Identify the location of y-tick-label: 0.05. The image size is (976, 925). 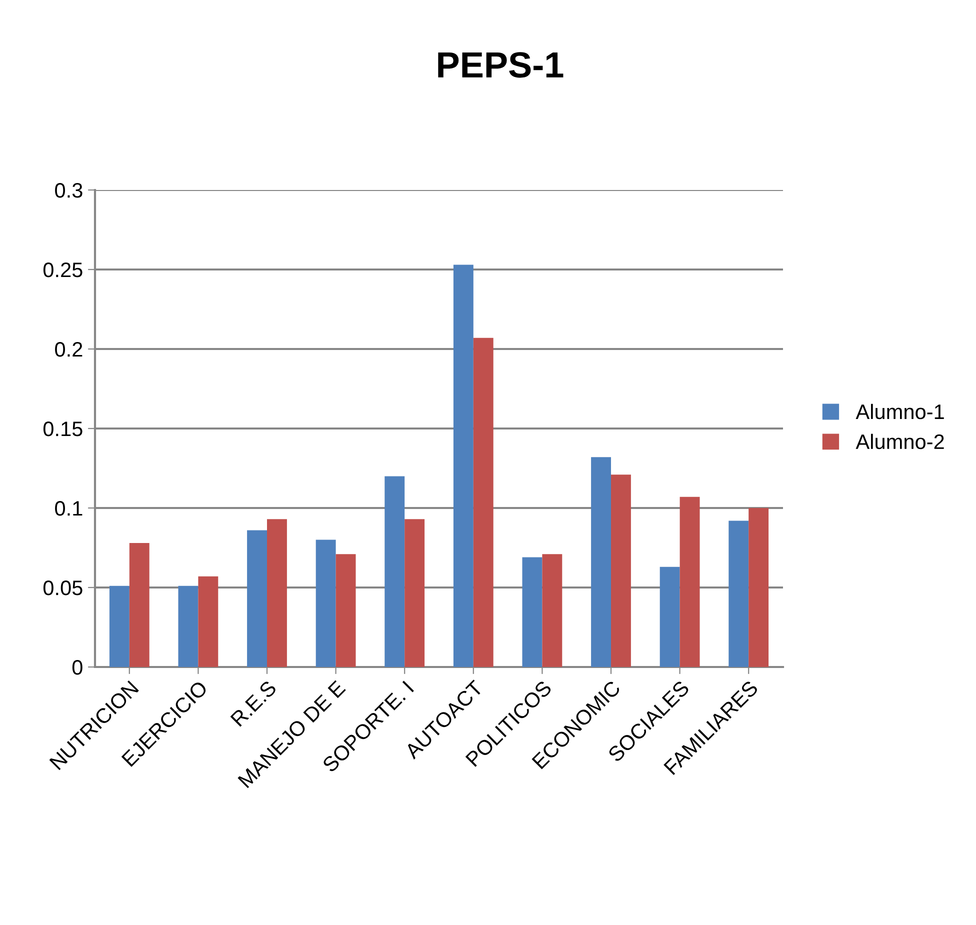
(62, 588).